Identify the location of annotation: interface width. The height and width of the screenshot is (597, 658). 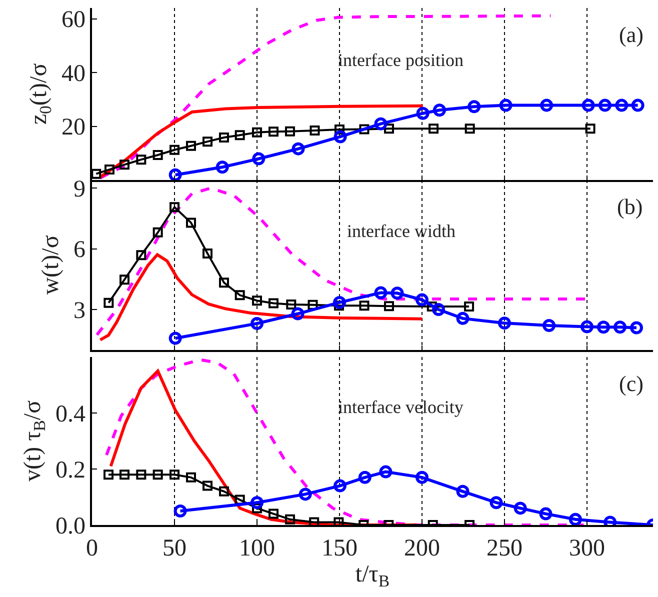
(401, 231).